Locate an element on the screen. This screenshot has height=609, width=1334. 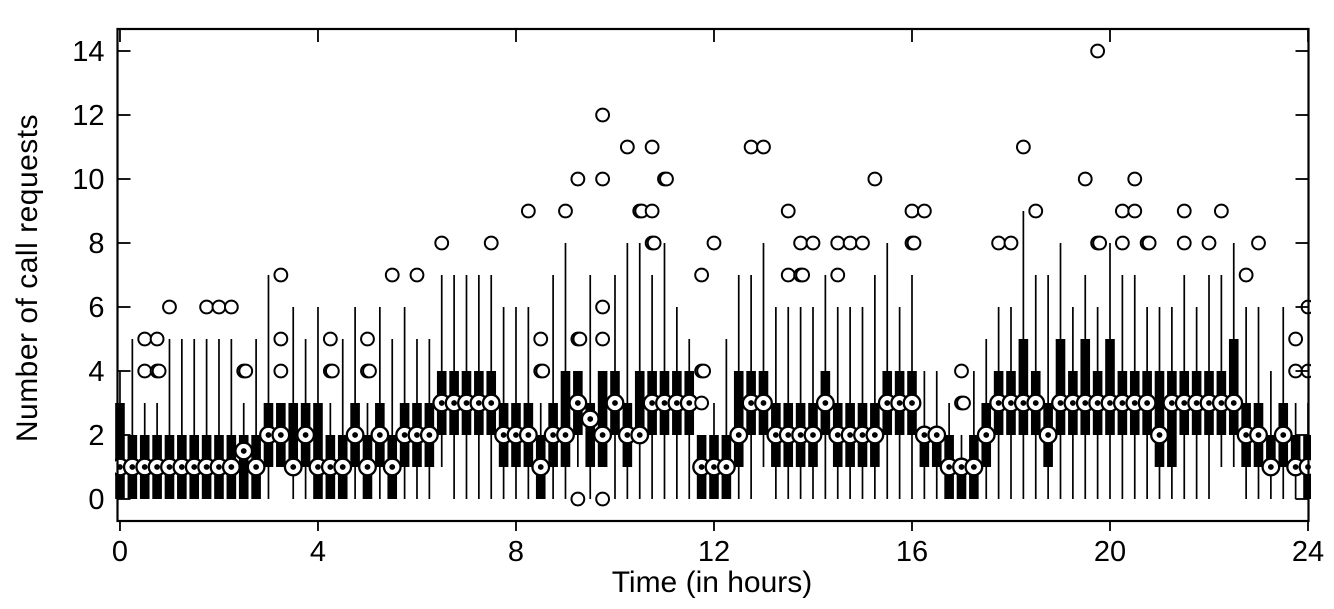
x-tick-label: 4 is located at coordinates (318, 552).